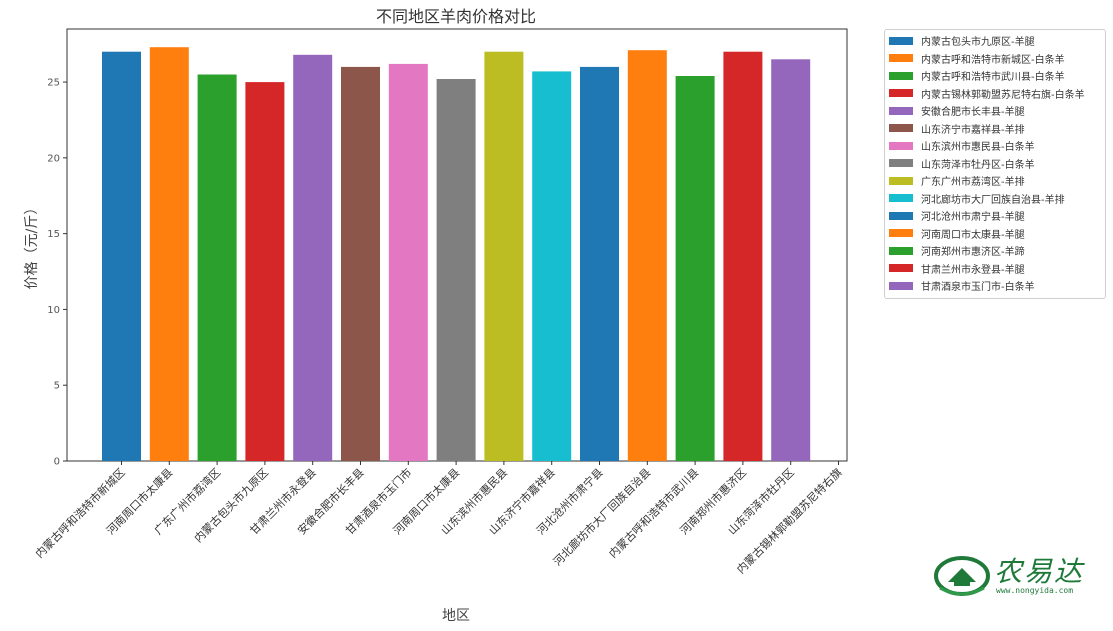  I want to click on legend-label: 甘肃酒泉市玉门市-白条羊, so click(978, 288).